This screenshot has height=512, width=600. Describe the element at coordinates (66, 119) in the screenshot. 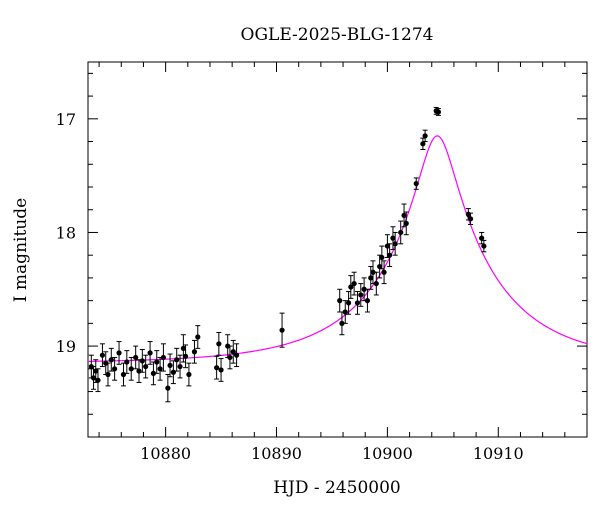

I see `y-tick-label: 17` at that location.